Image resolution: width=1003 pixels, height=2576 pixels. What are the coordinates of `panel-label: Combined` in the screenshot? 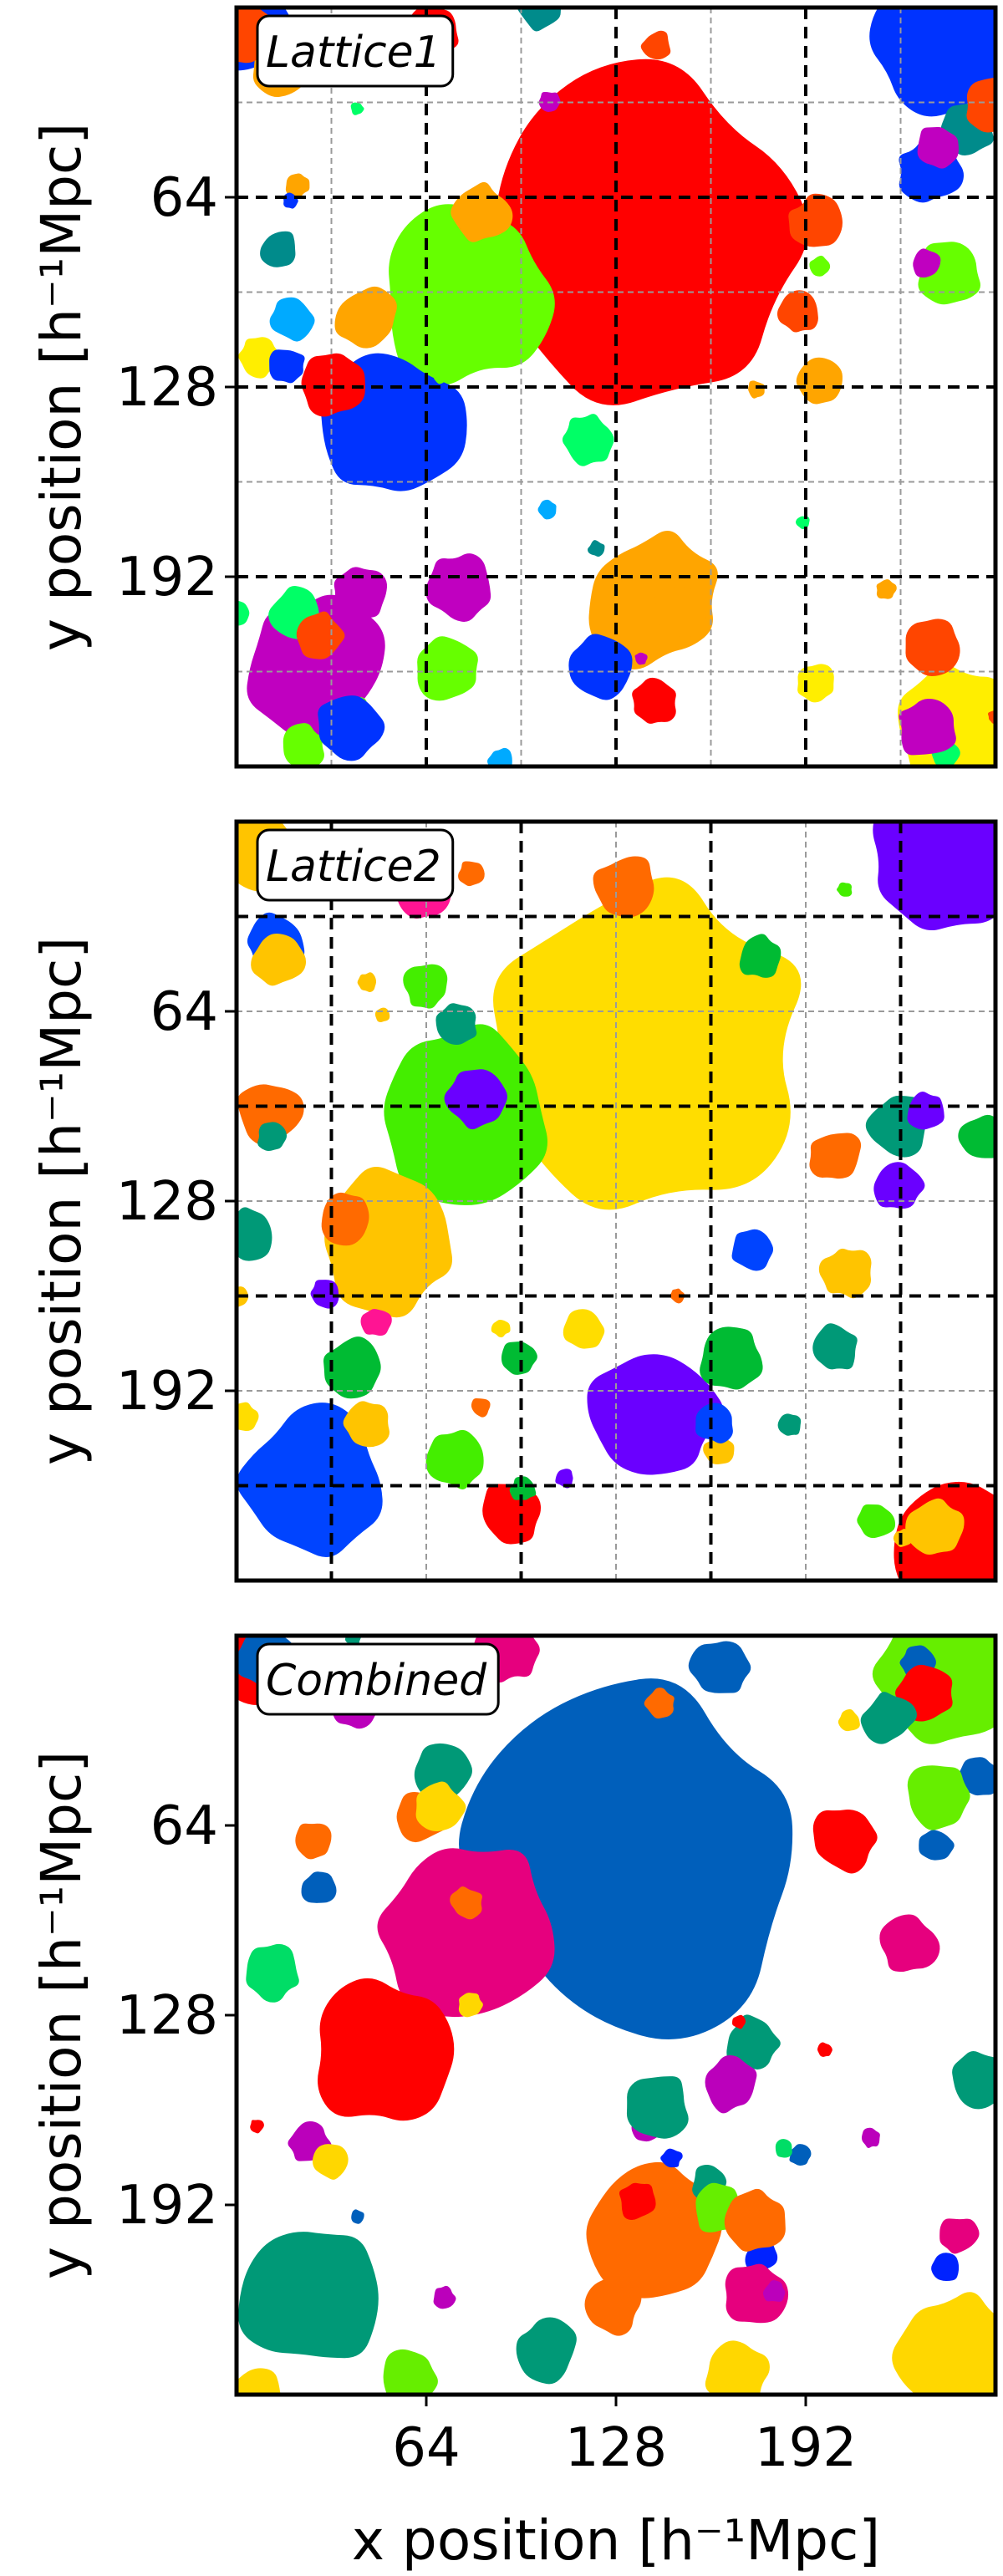 It's located at (378, 1679).